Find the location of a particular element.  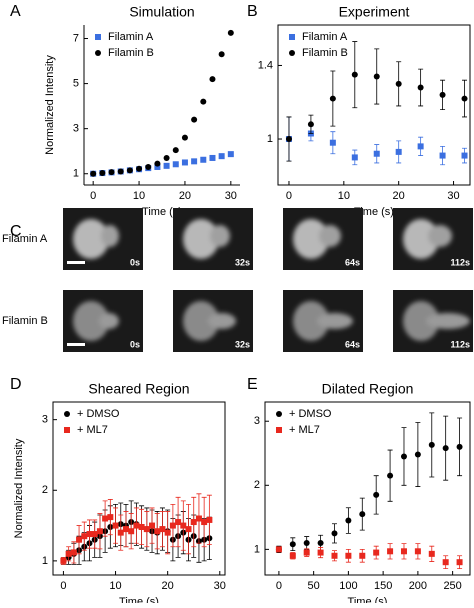

x-axis-label: Time (s) is located at coordinates (368, 599).